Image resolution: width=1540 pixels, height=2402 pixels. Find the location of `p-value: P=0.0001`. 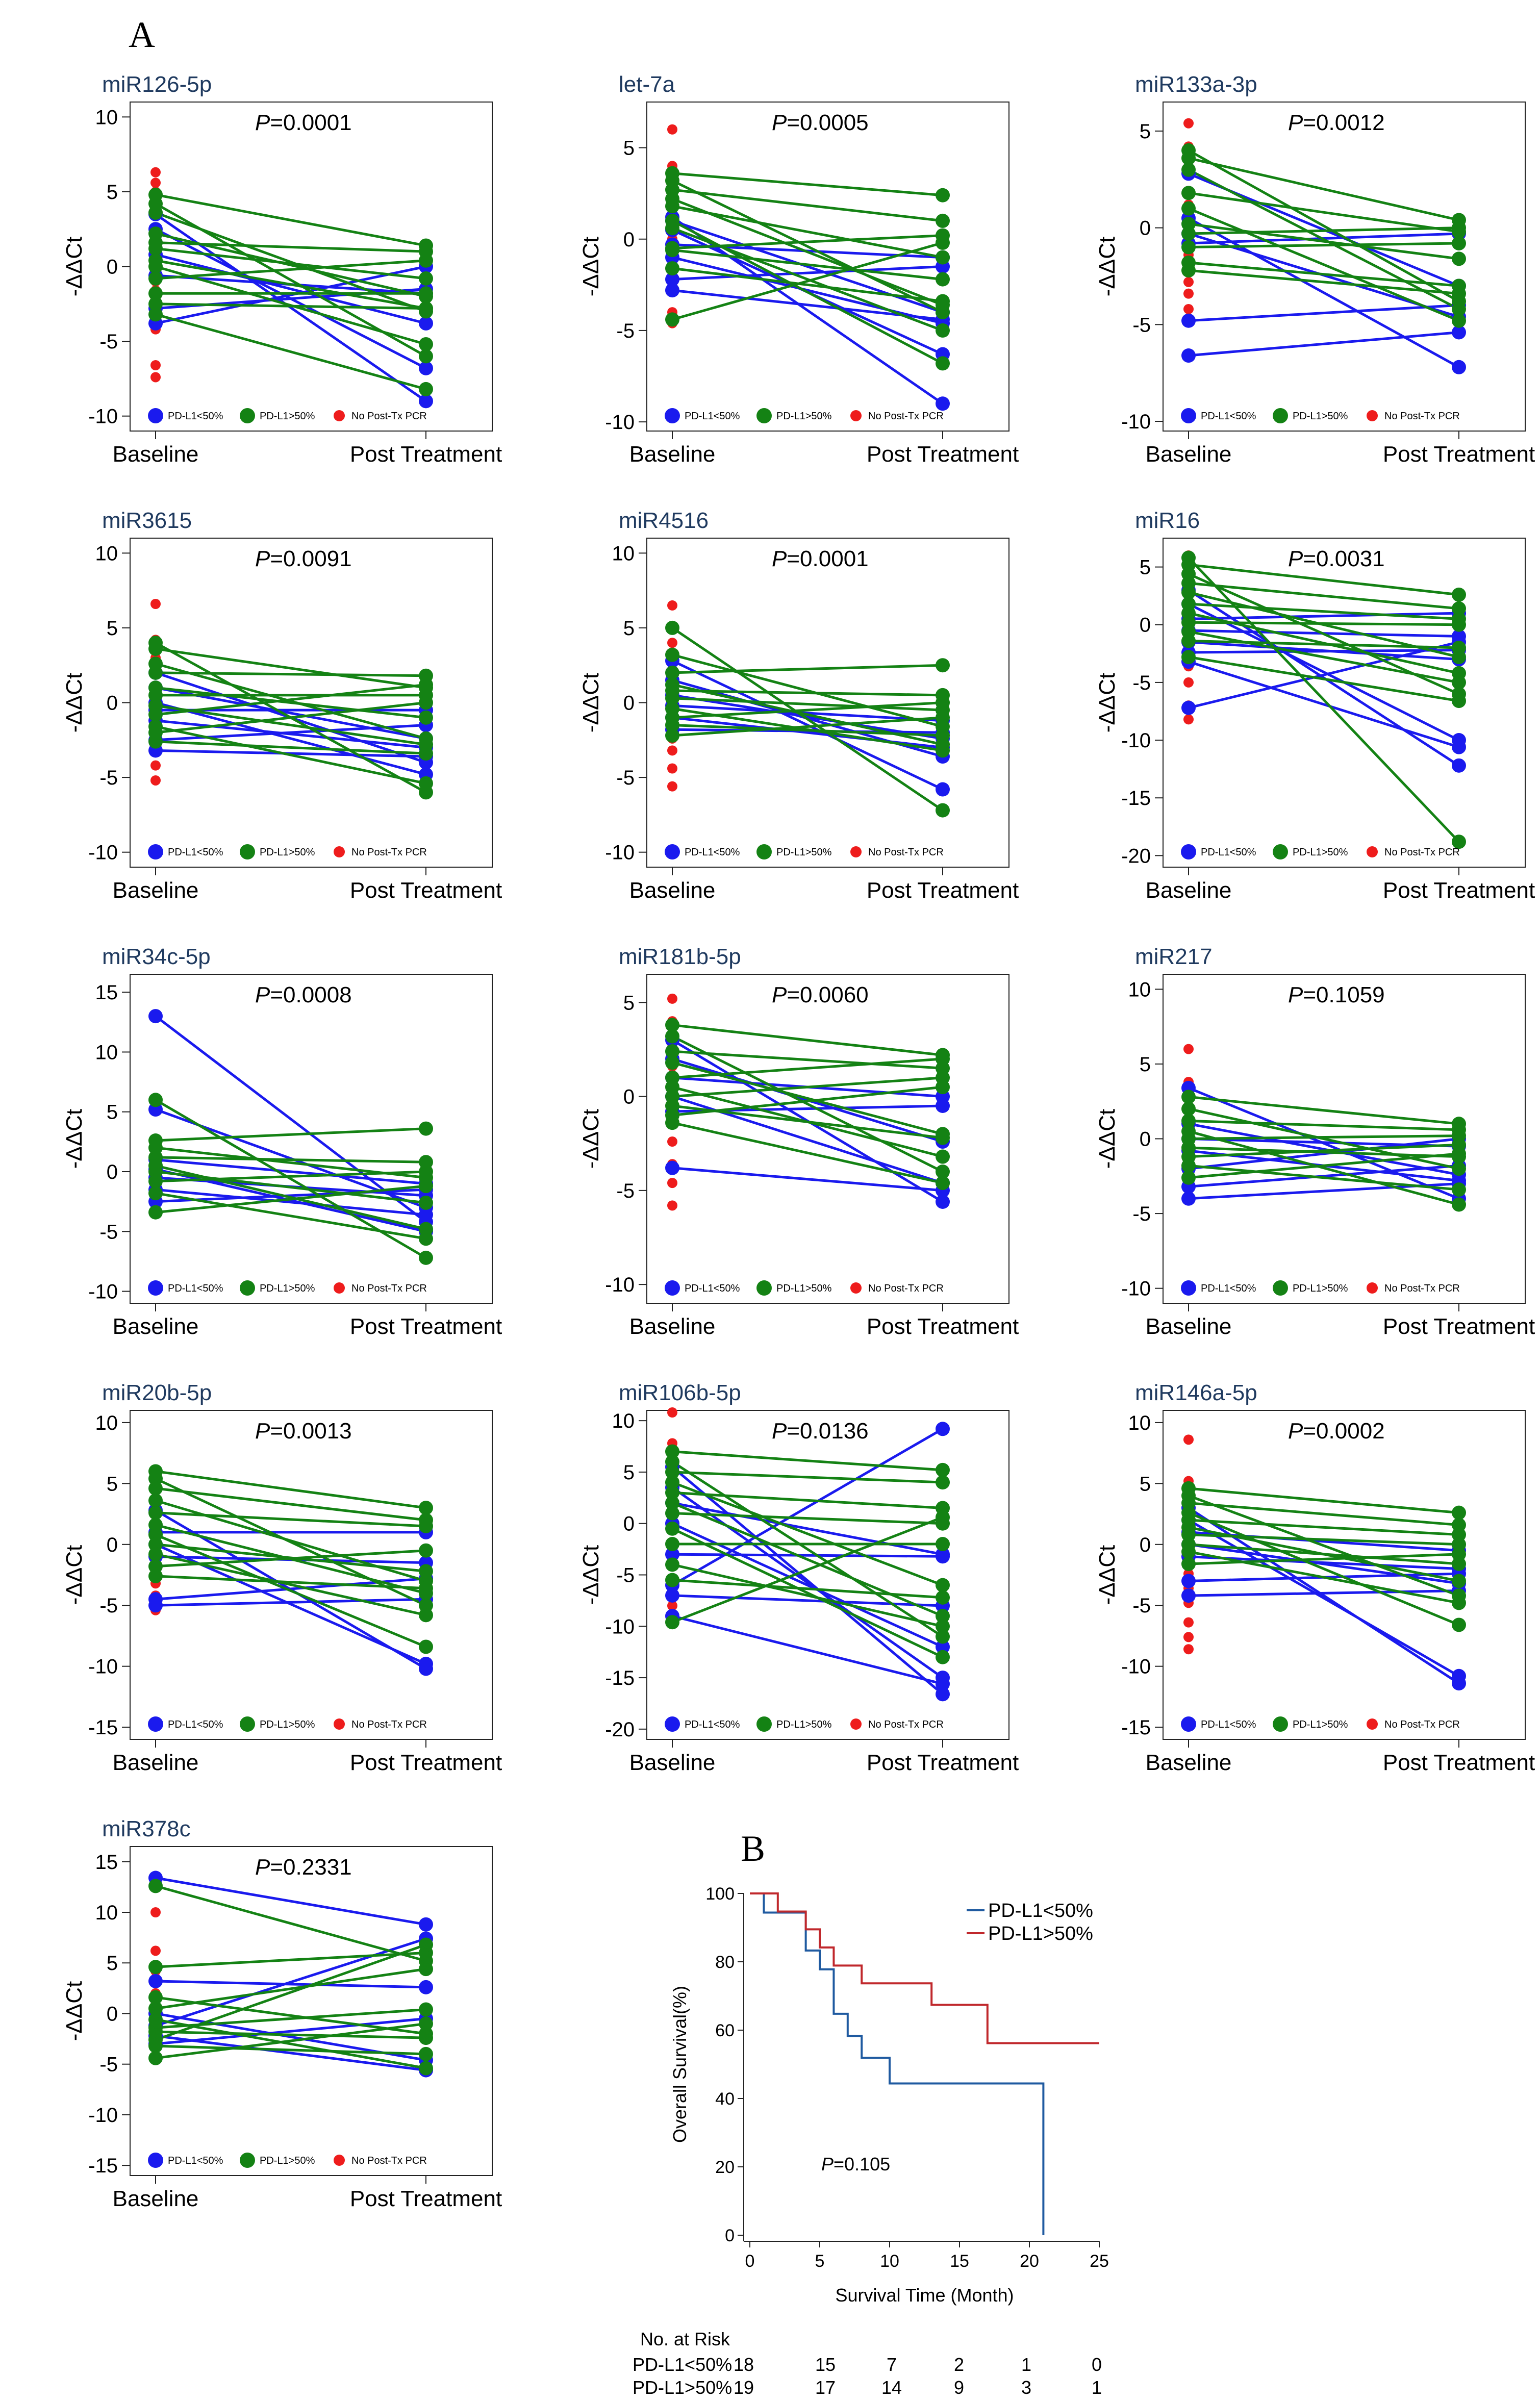

p-value: P=0.0001 is located at coordinates (820, 558).